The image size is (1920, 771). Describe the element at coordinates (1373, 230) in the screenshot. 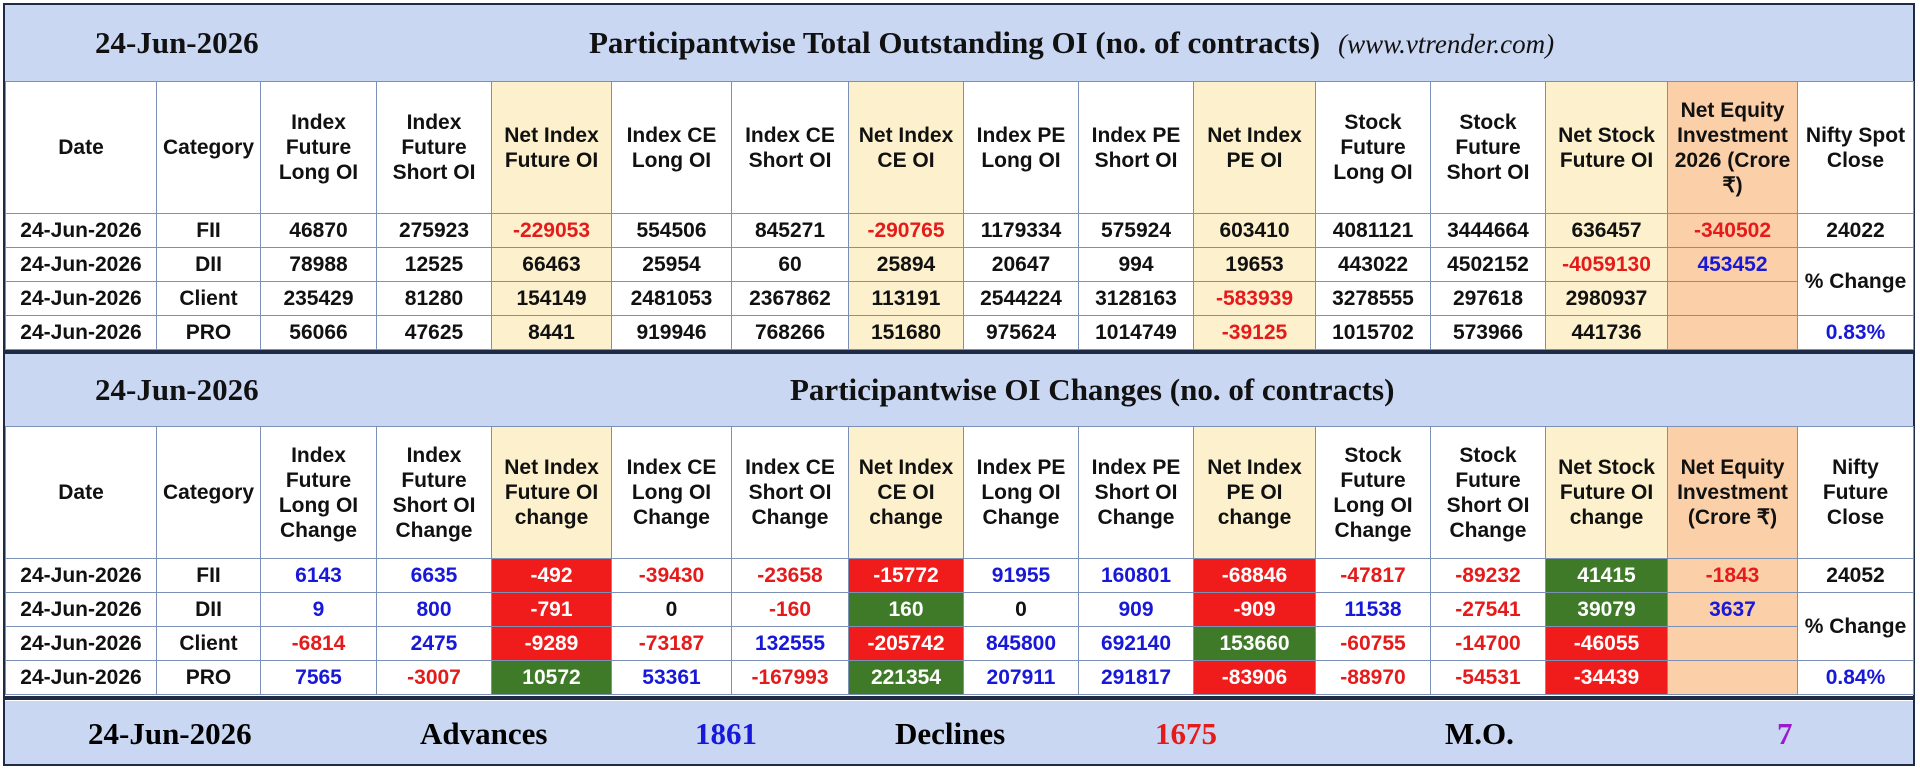

I see `data-cell: 4081121` at that location.